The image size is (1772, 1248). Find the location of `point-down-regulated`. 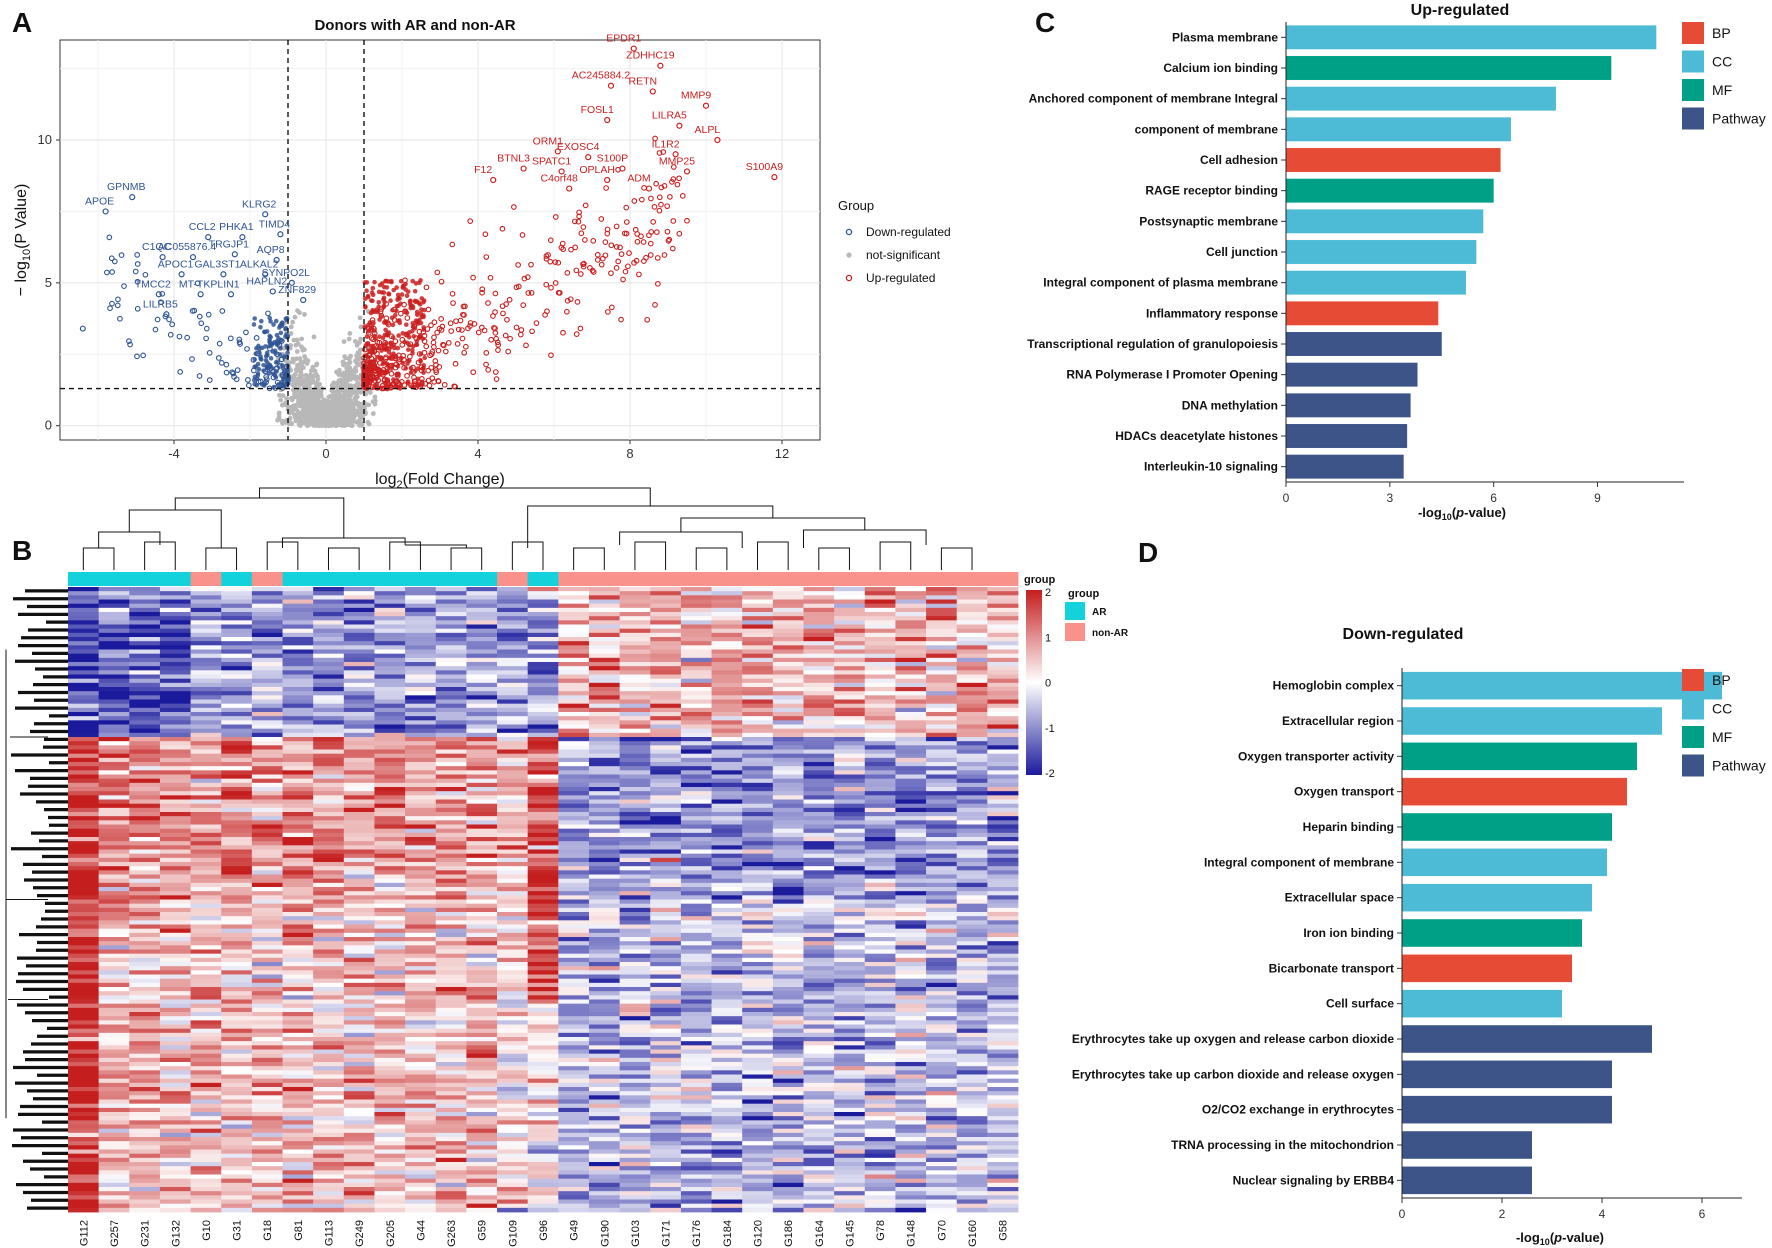

point-down-regulated is located at coordinates (255, 318).